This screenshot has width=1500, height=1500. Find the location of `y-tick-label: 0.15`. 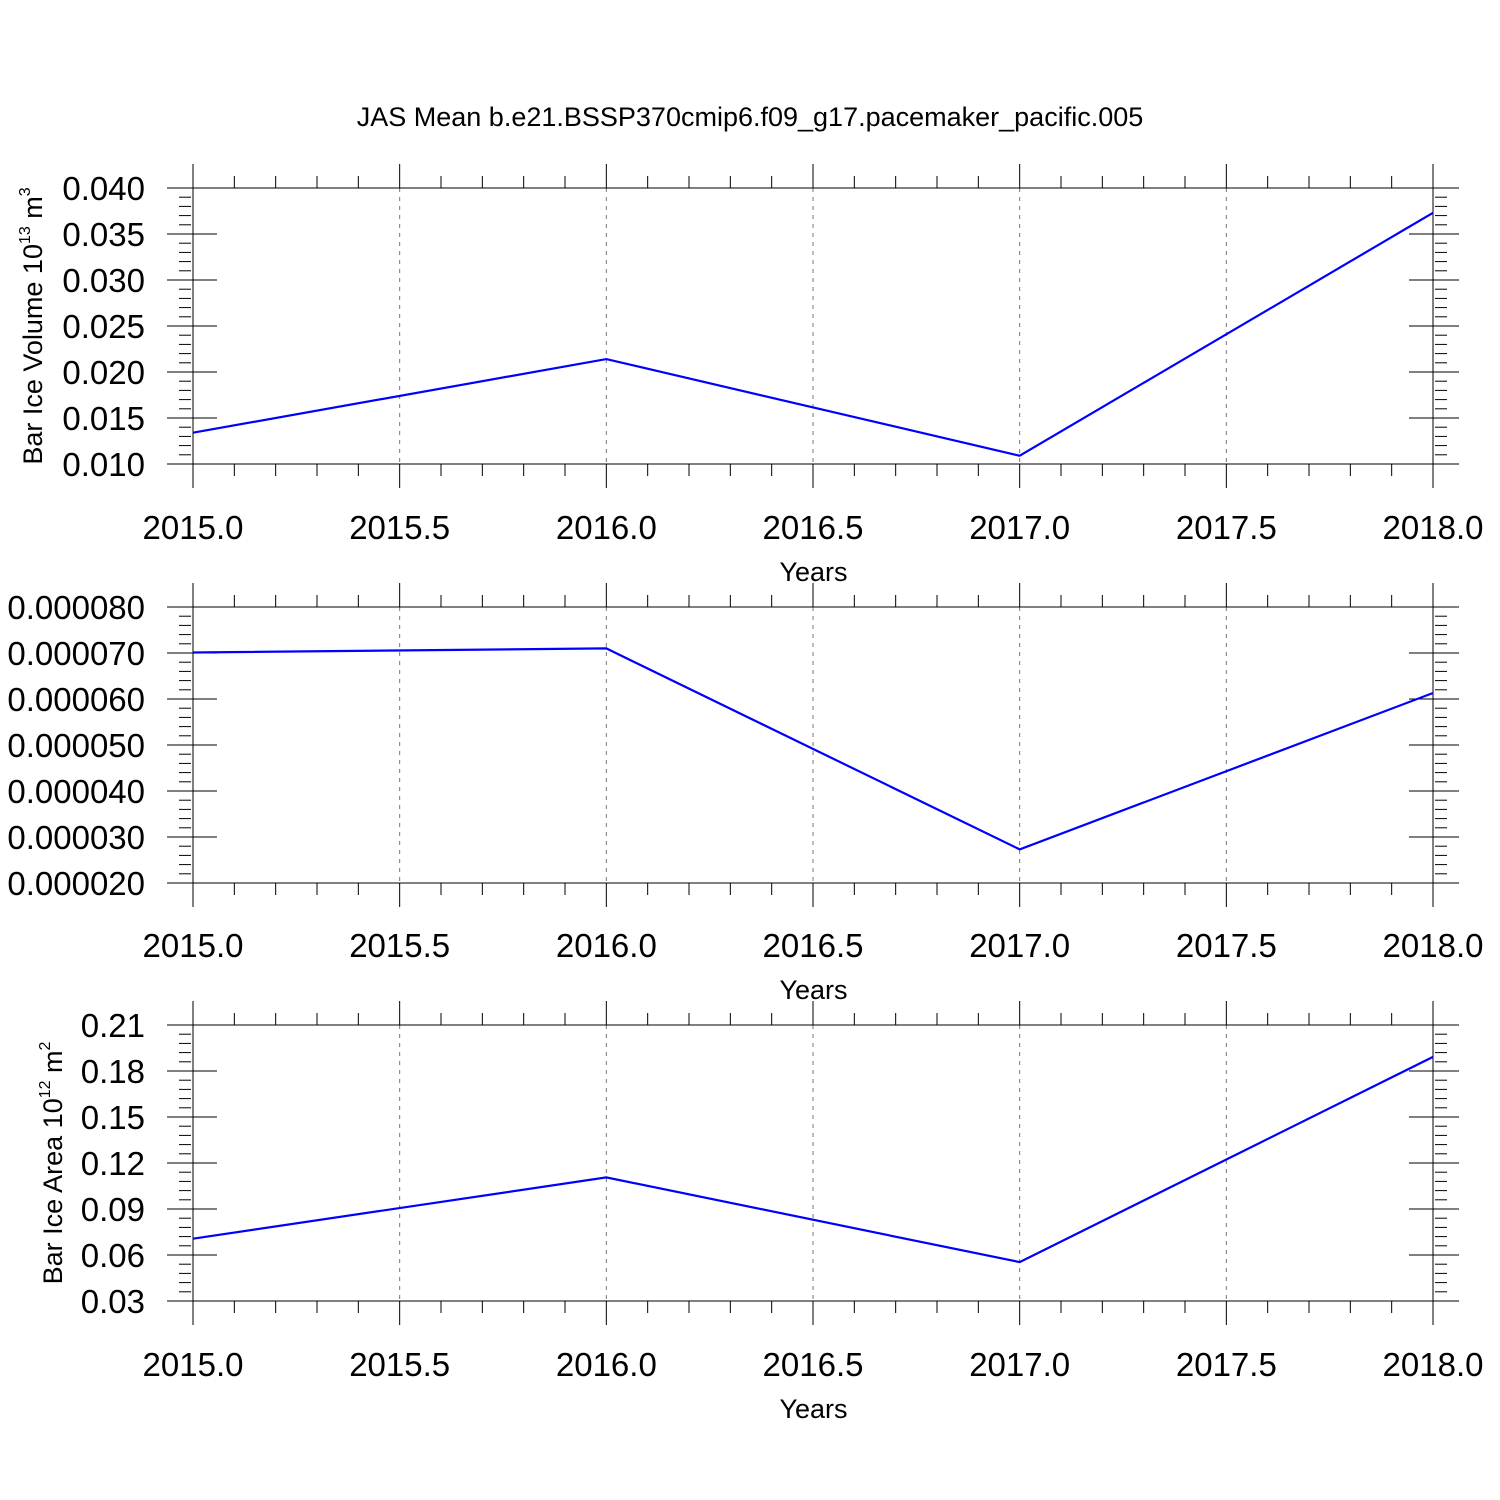

y-tick-label: 0.15 is located at coordinates (113, 1117).